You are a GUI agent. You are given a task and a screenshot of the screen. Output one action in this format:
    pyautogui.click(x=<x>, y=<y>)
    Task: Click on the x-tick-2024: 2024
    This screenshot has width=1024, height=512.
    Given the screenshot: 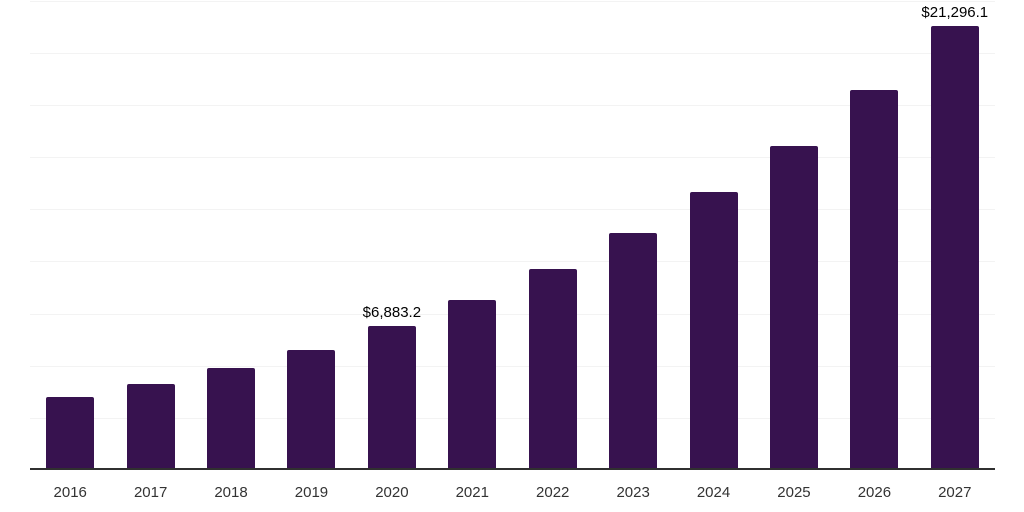 What is the action you would take?
    pyautogui.click(x=713, y=492)
    